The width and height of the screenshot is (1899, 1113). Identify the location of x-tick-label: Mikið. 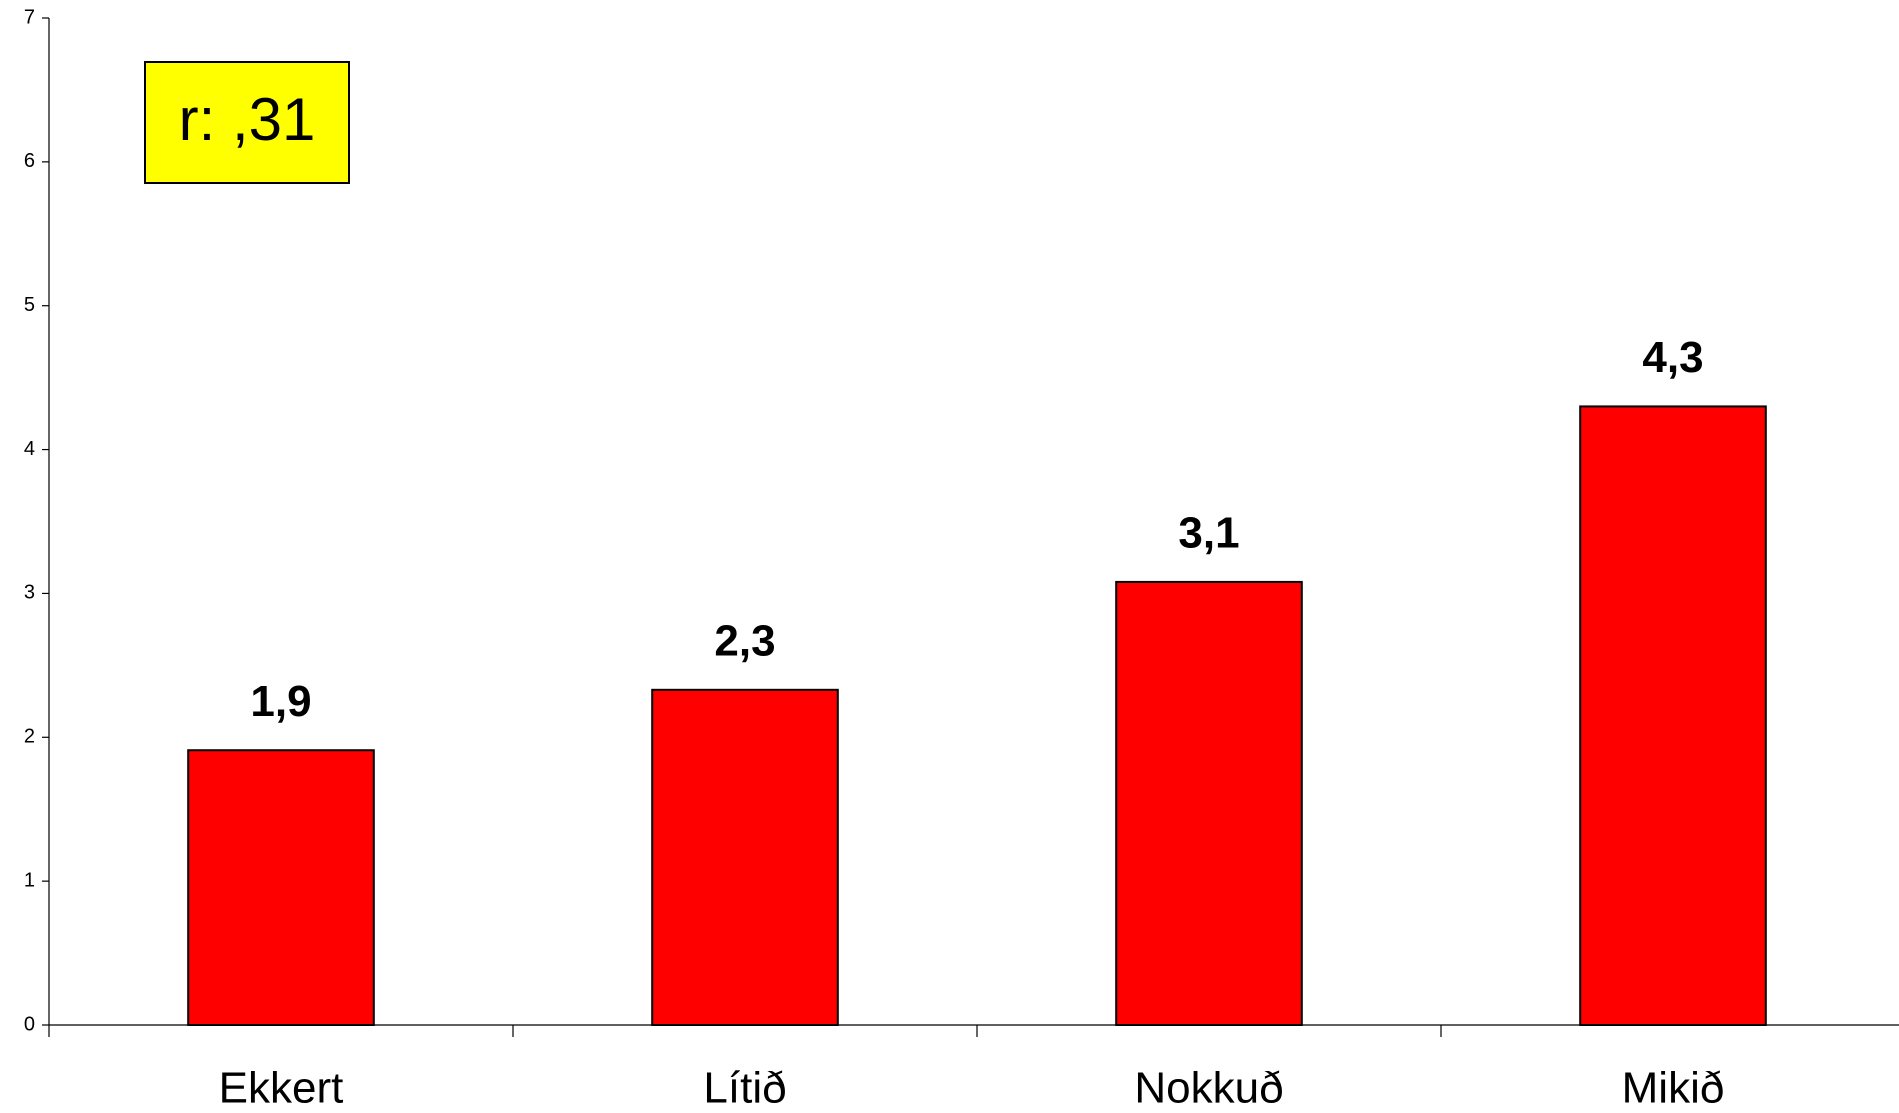
(1673, 1088).